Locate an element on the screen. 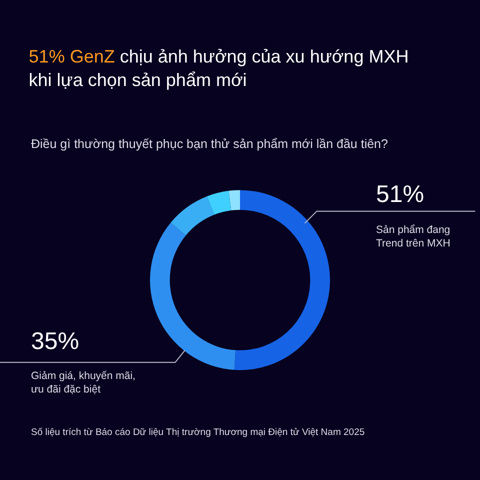 The width and height of the screenshot is (480, 480). slice-label: Sản phẩm đang Trend trên MXH is located at coordinates (413, 237).